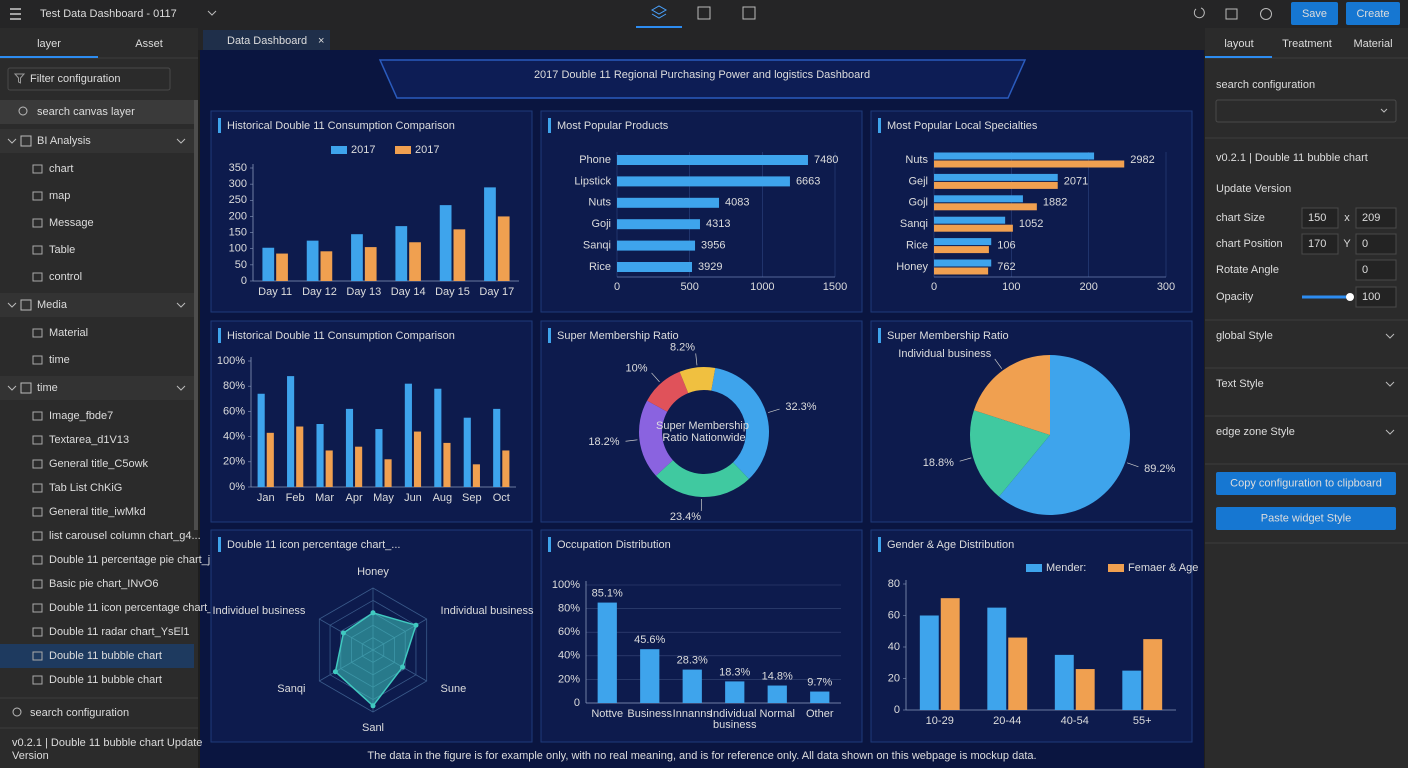  Describe the element at coordinates (682, 347) in the screenshot. I see `slice-label: 8.2%` at that location.